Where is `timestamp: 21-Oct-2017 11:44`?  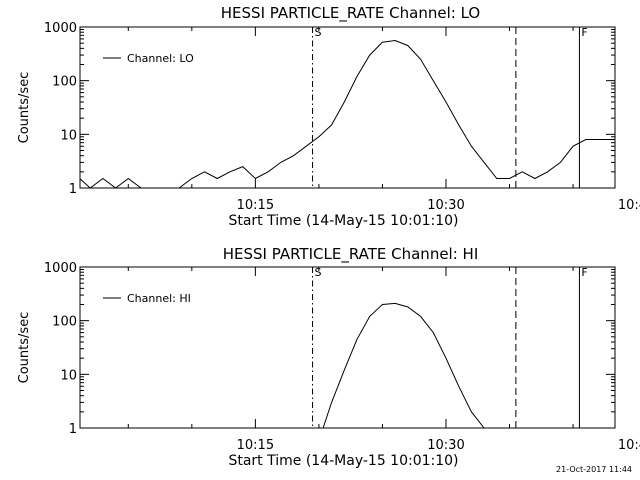
timestamp: 21-Oct-2017 11:44 is located at coordinates (594, 469).